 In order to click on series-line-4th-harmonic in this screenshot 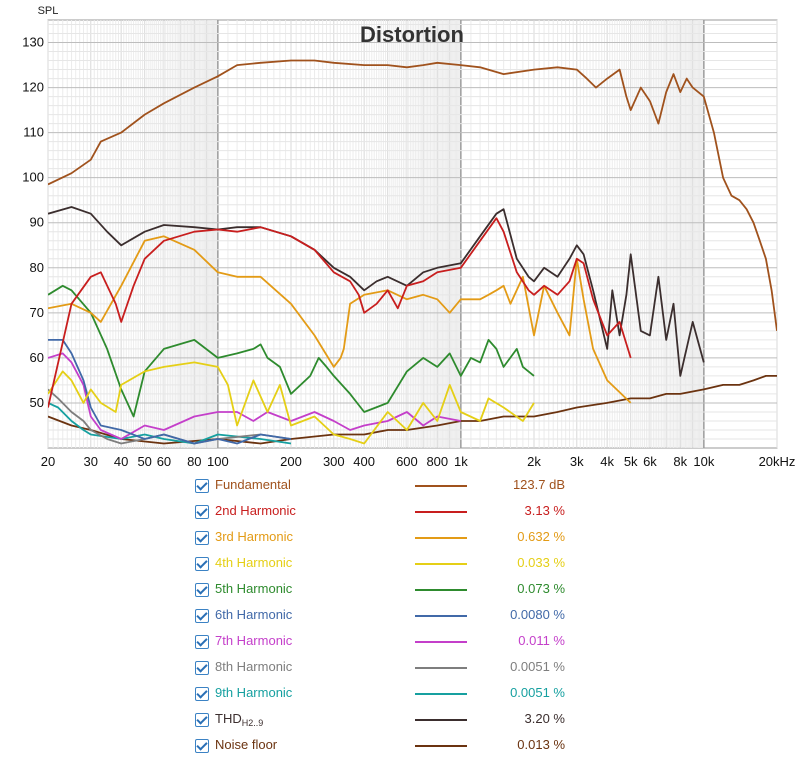, I will do `click(291, 403)`.